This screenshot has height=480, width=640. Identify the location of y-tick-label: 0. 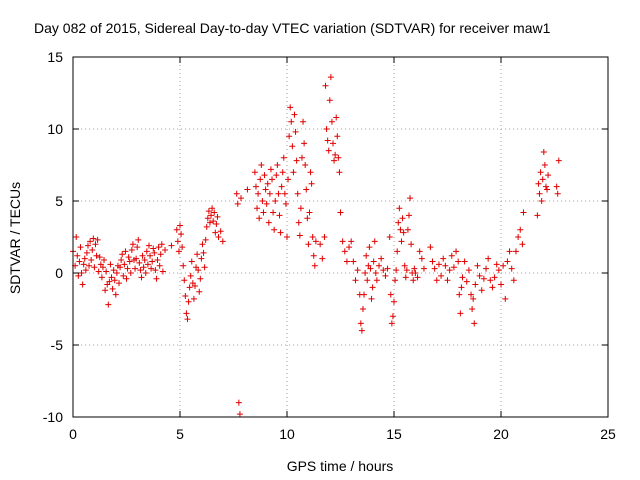
(59, 273).